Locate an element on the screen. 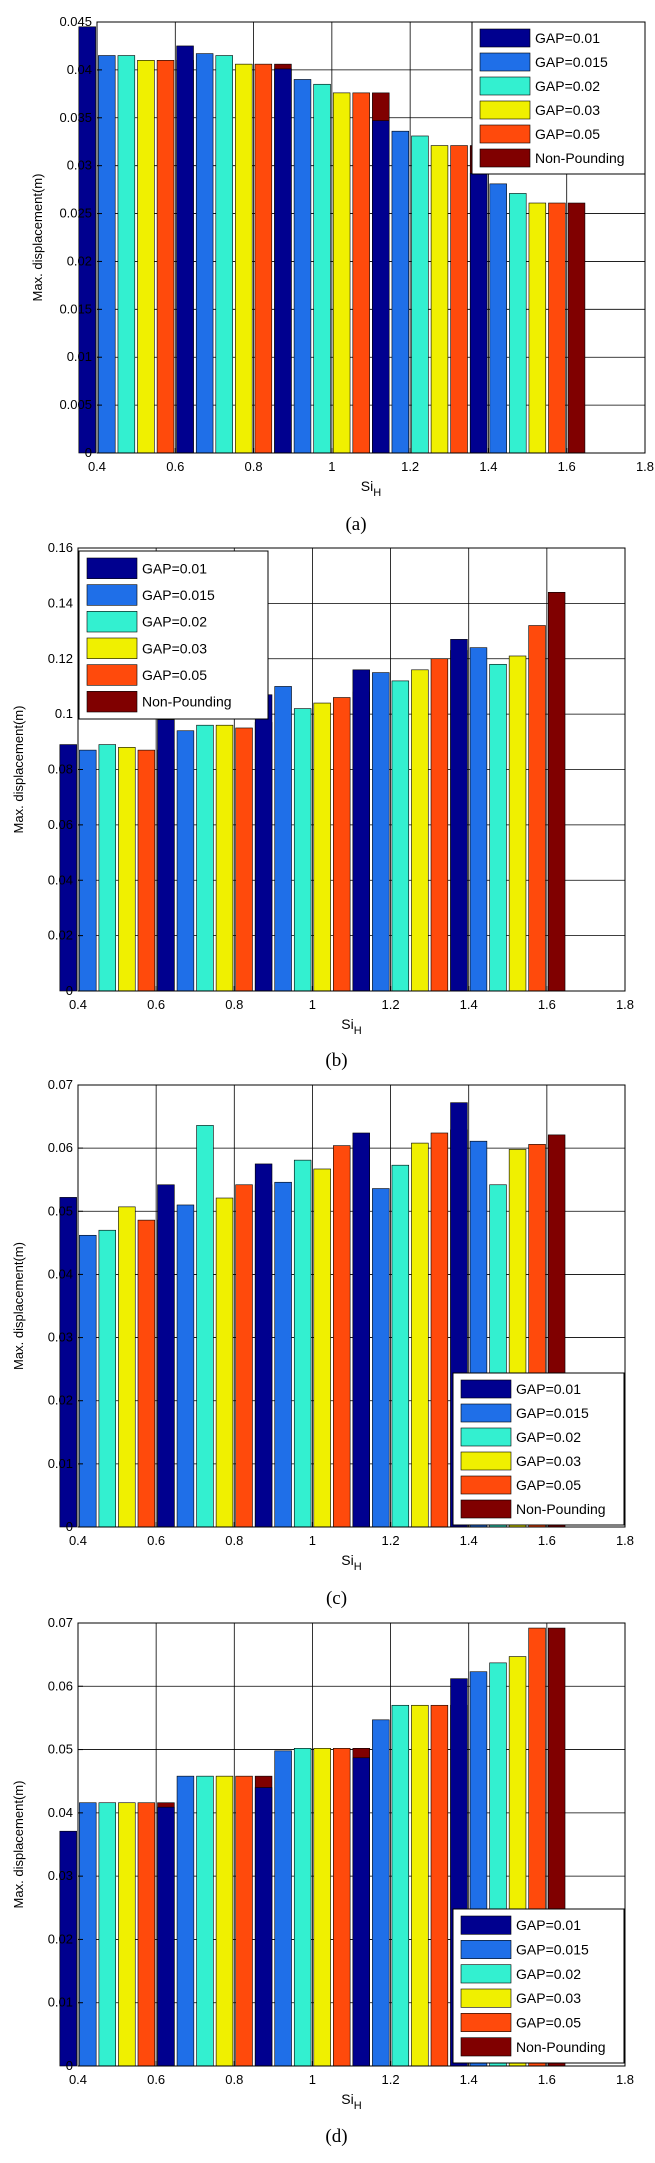  y-tick-label: 0.1 is located at coordinates (64, 713).